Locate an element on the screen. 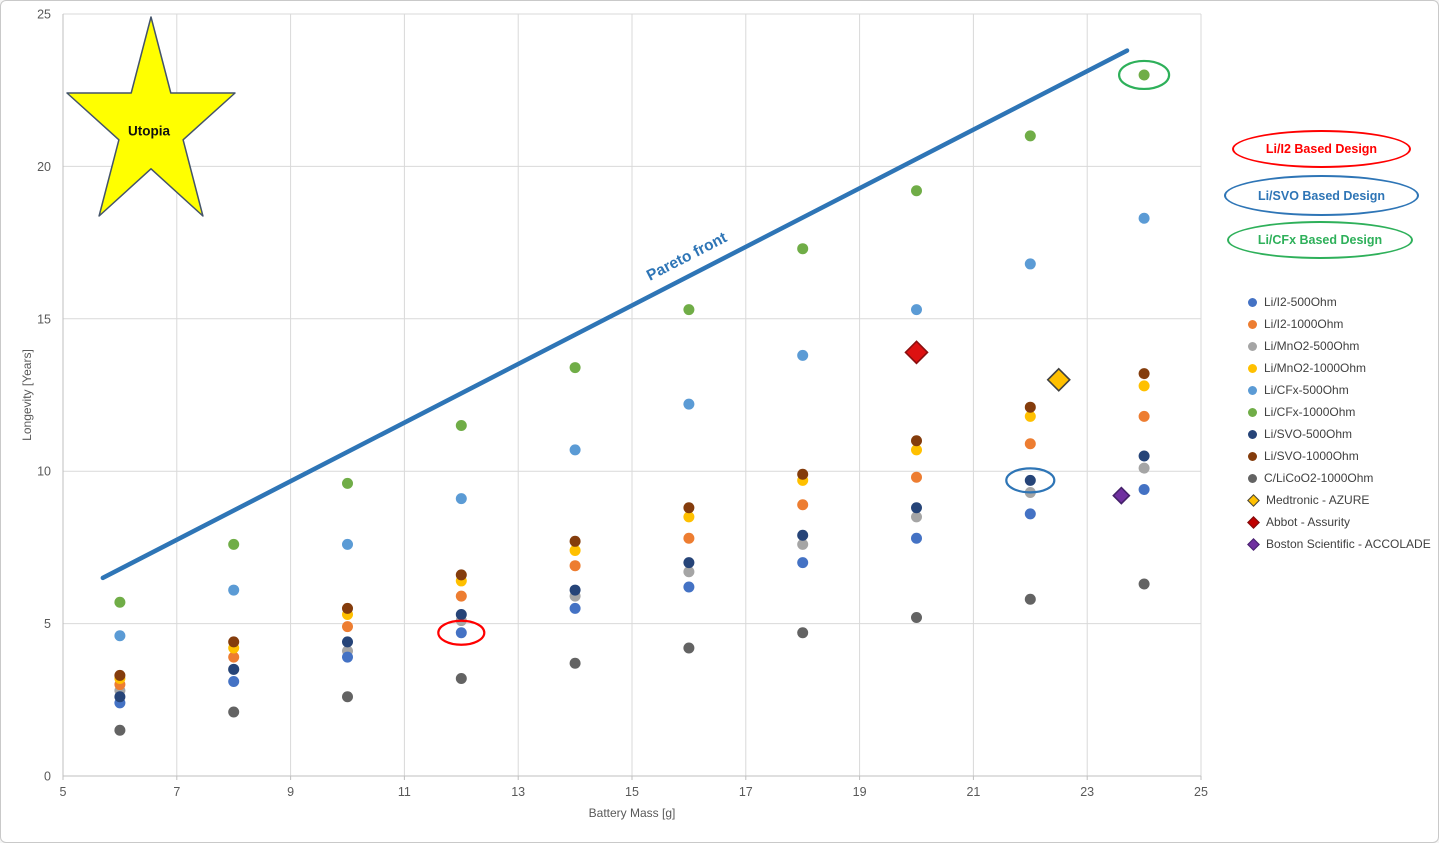  legend-item-medtronic-azure: Medtronic - AZURE is located at coordinates (1339, 500).